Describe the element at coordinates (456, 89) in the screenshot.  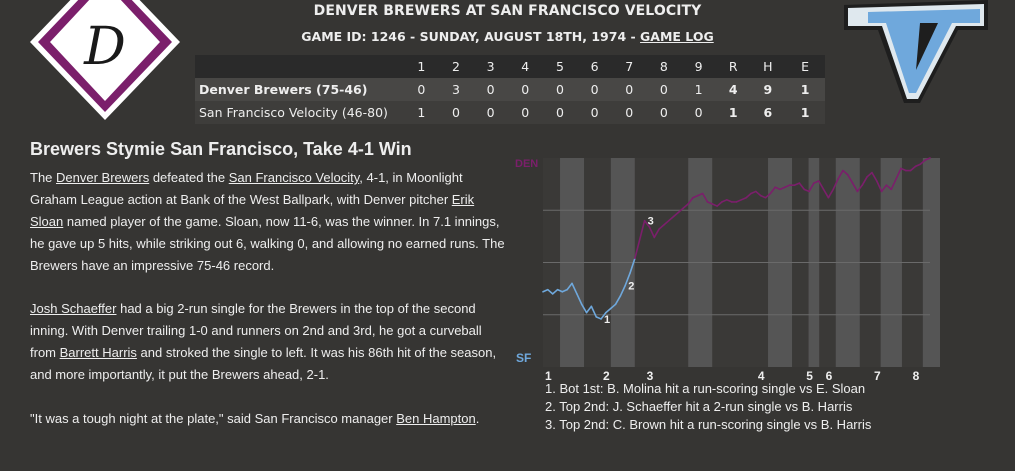
I see `linescore-cell: 3` at that location.